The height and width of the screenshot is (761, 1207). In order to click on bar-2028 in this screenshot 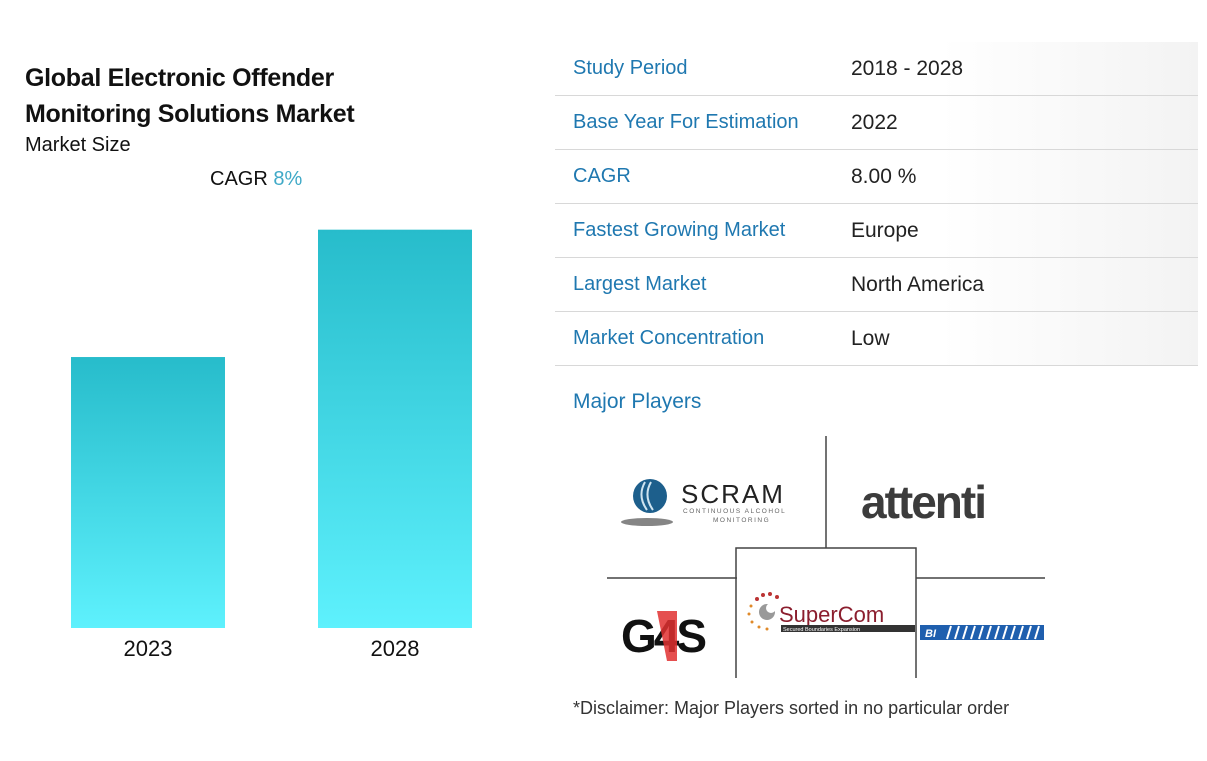, I will do `click(395, 428)`.